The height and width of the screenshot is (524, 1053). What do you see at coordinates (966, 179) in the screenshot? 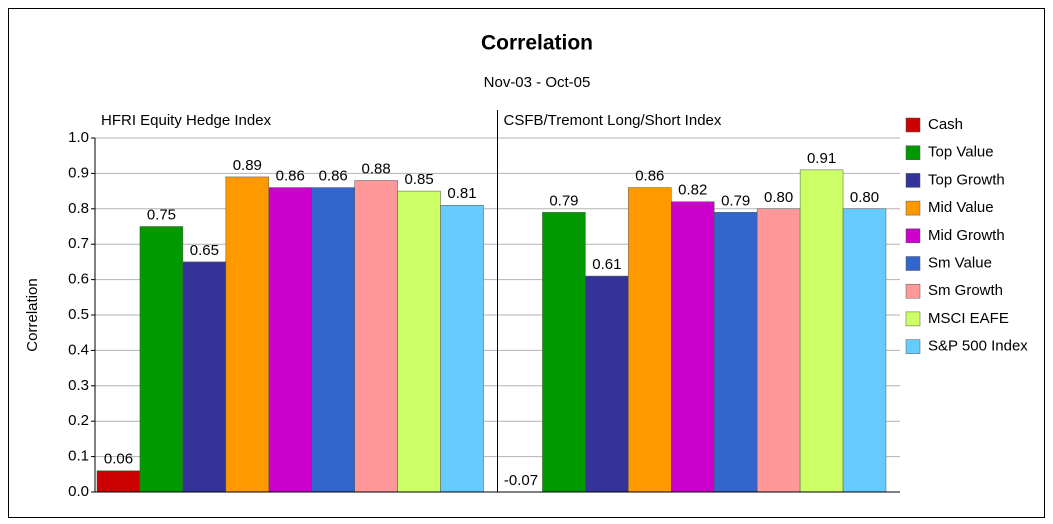
I see `legend-label: Top Growth` at bounding box center [966, 179].